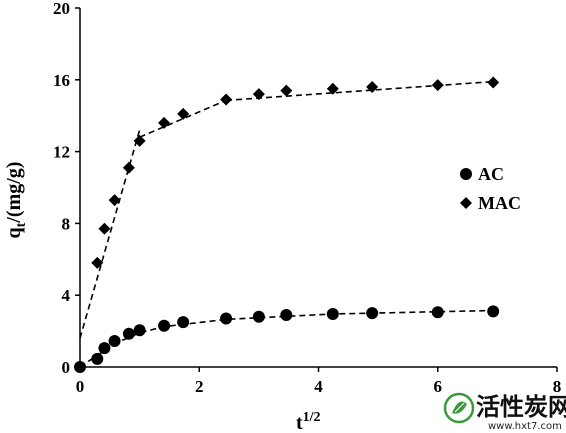 This screenshot has height=433, width=566. Describe the element at coordinates (557, 386) in the screenshot. I see `x-tick-label: 8` at that location.